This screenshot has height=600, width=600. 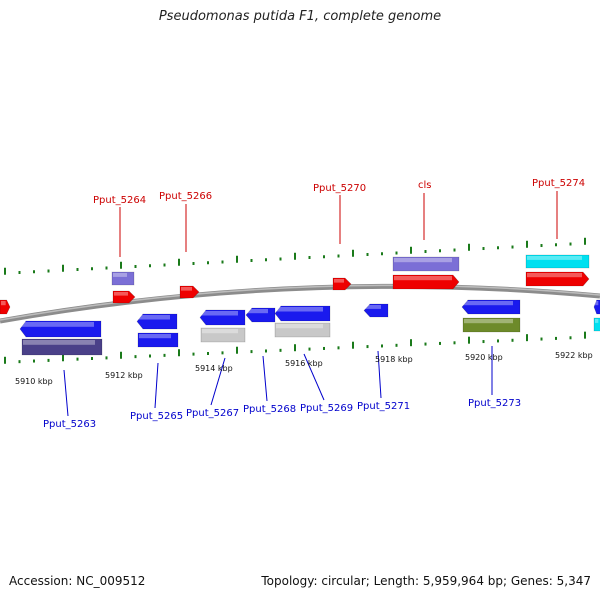 I want to click on kbp-label: 5910 kbp, so click(x=34, y=381).